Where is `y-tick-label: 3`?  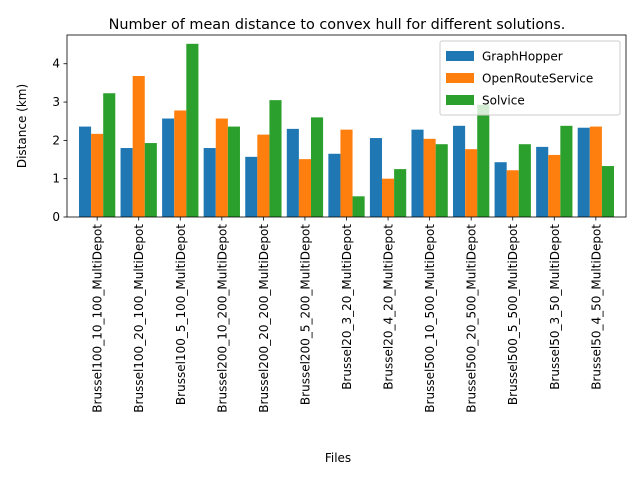
y-tick-label: 3 is located at coordinates (56, 102).